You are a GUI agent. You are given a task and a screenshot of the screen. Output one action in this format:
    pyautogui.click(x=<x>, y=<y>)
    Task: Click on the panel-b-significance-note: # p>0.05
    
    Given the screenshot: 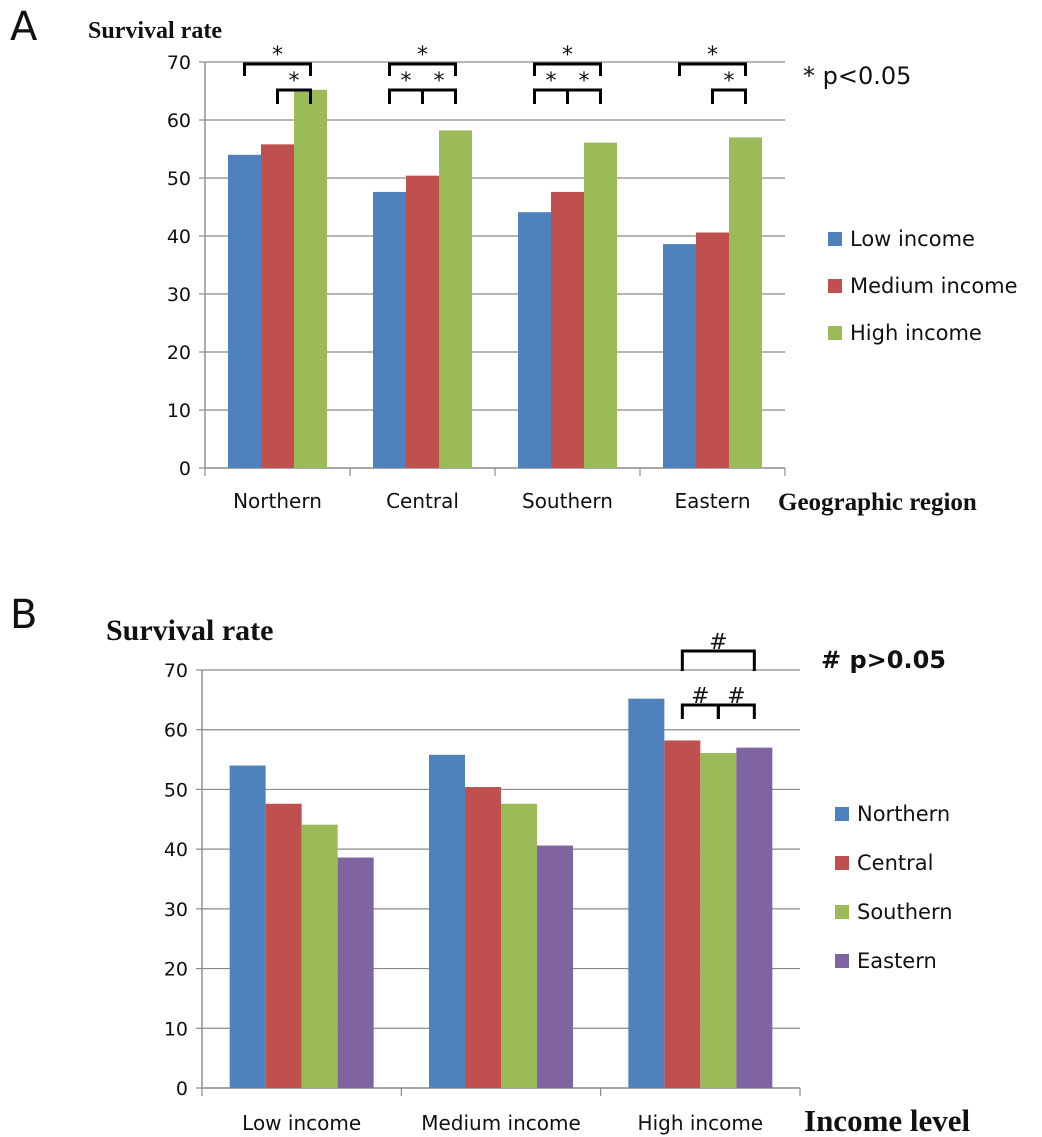 What is the action you would take?
    pyautogui.click(x=883, y=660)
    